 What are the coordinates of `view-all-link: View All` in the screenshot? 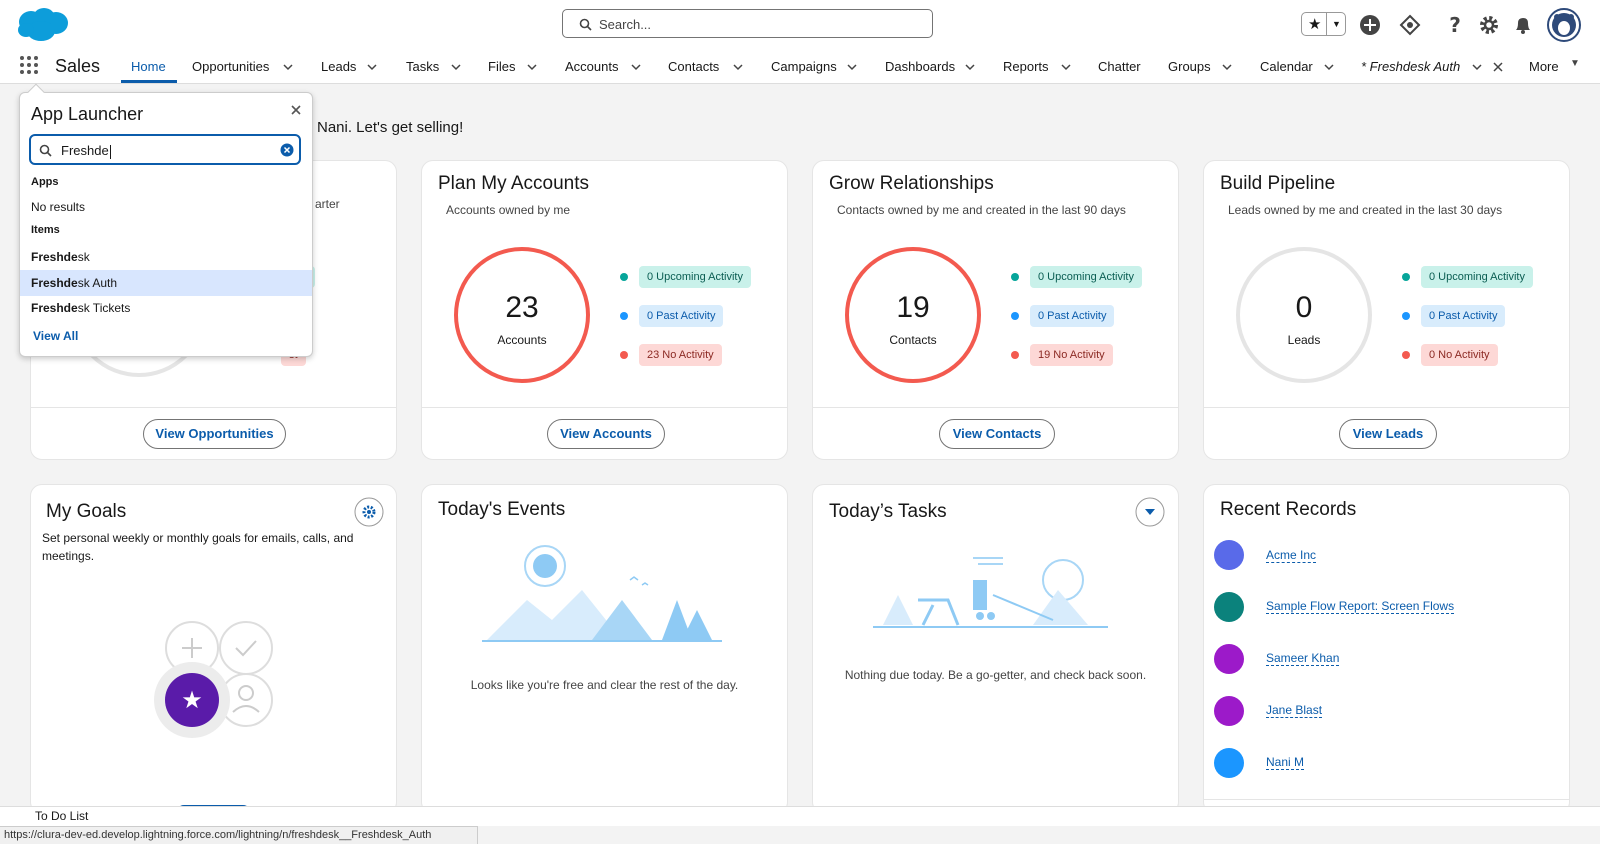 It's located at (56, 336).